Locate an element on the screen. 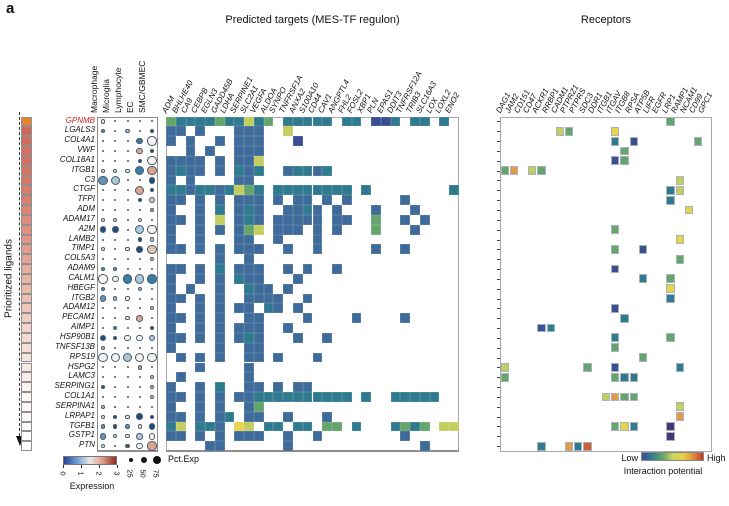  ligand-label: COL18A1 is located at coordinates (77, 159).